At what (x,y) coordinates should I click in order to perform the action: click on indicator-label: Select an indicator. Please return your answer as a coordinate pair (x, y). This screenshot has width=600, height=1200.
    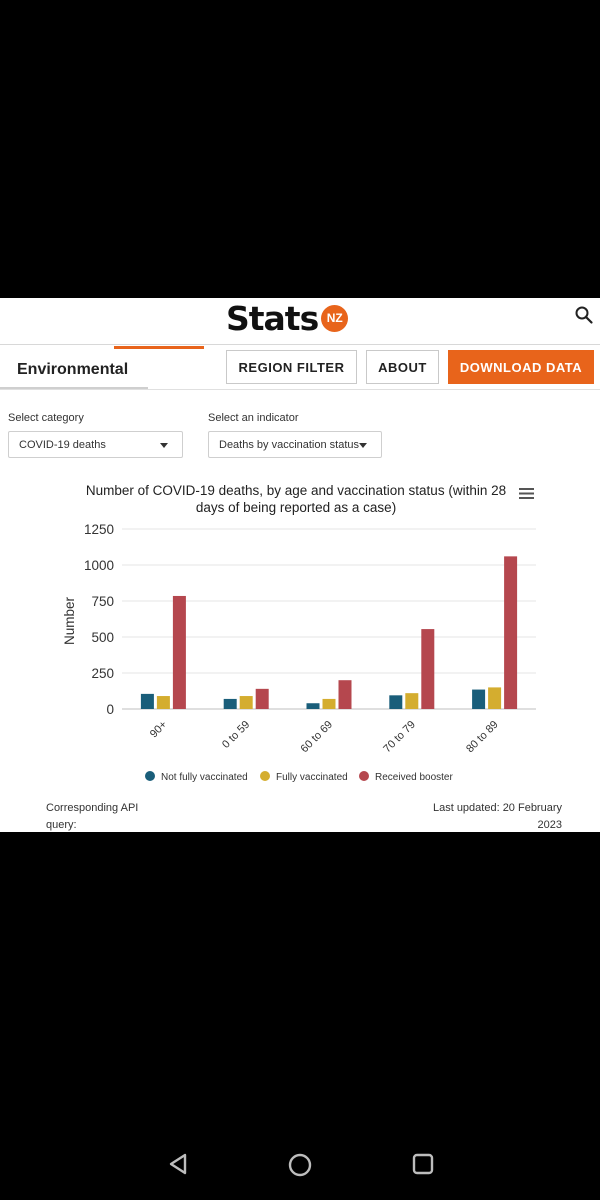
    Looking at the image, I should click on (253, 418).